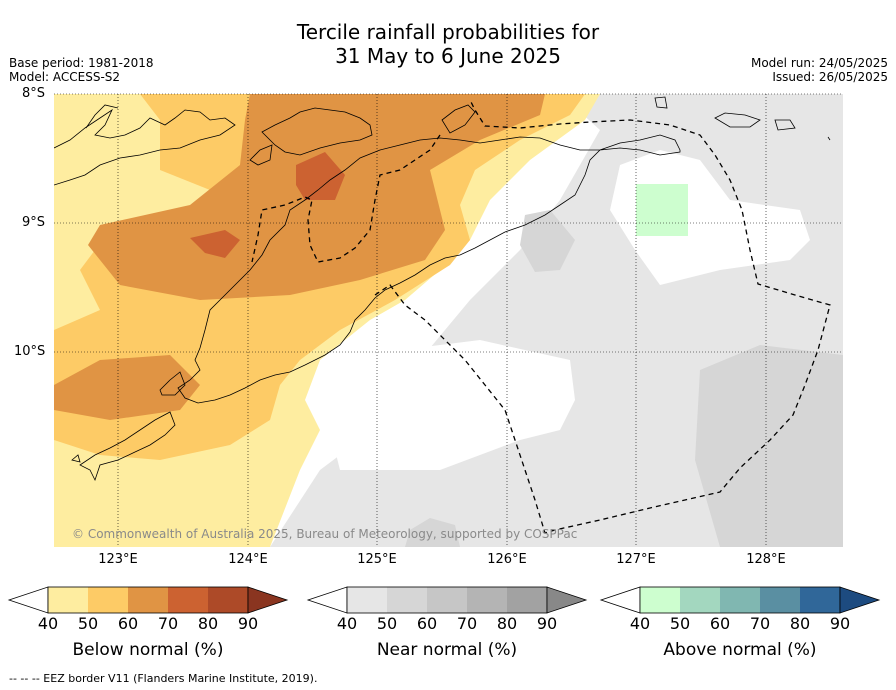  What do you see at coordinates (377, 559) in the screenshot?
I see `lon-label-125e: 125°E` at bounding box center [377, 559].